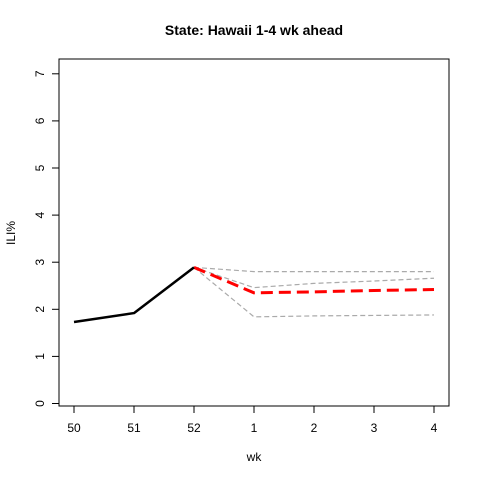 This screenshot has height=480, width=480. I want to click on x-tick-label: 50, so click(74, 428).